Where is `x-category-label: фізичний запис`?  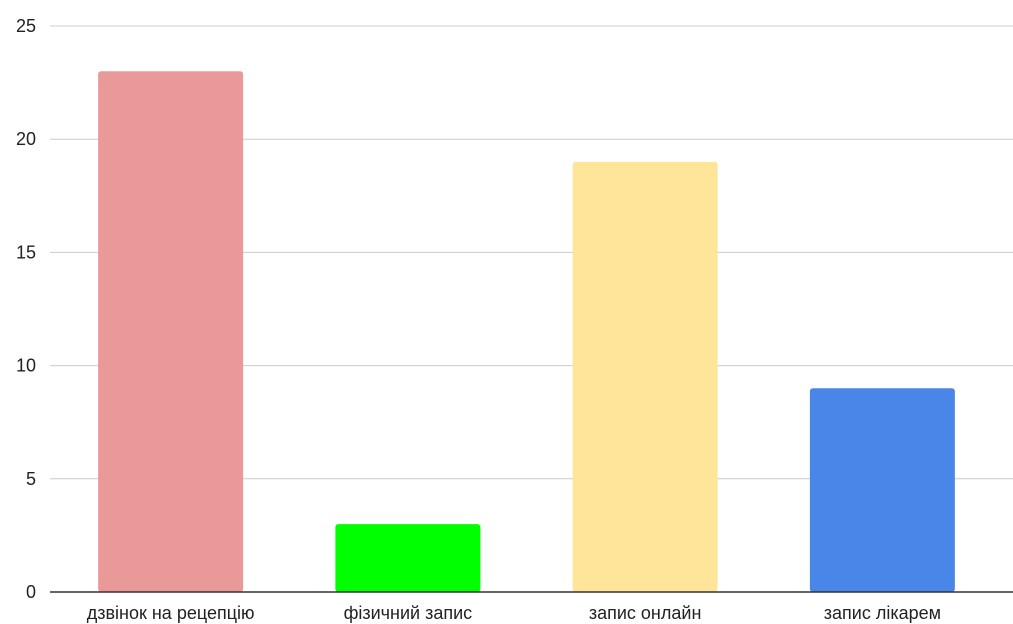 x-category-label: фізичний запис is located at coordinates (408, 613).